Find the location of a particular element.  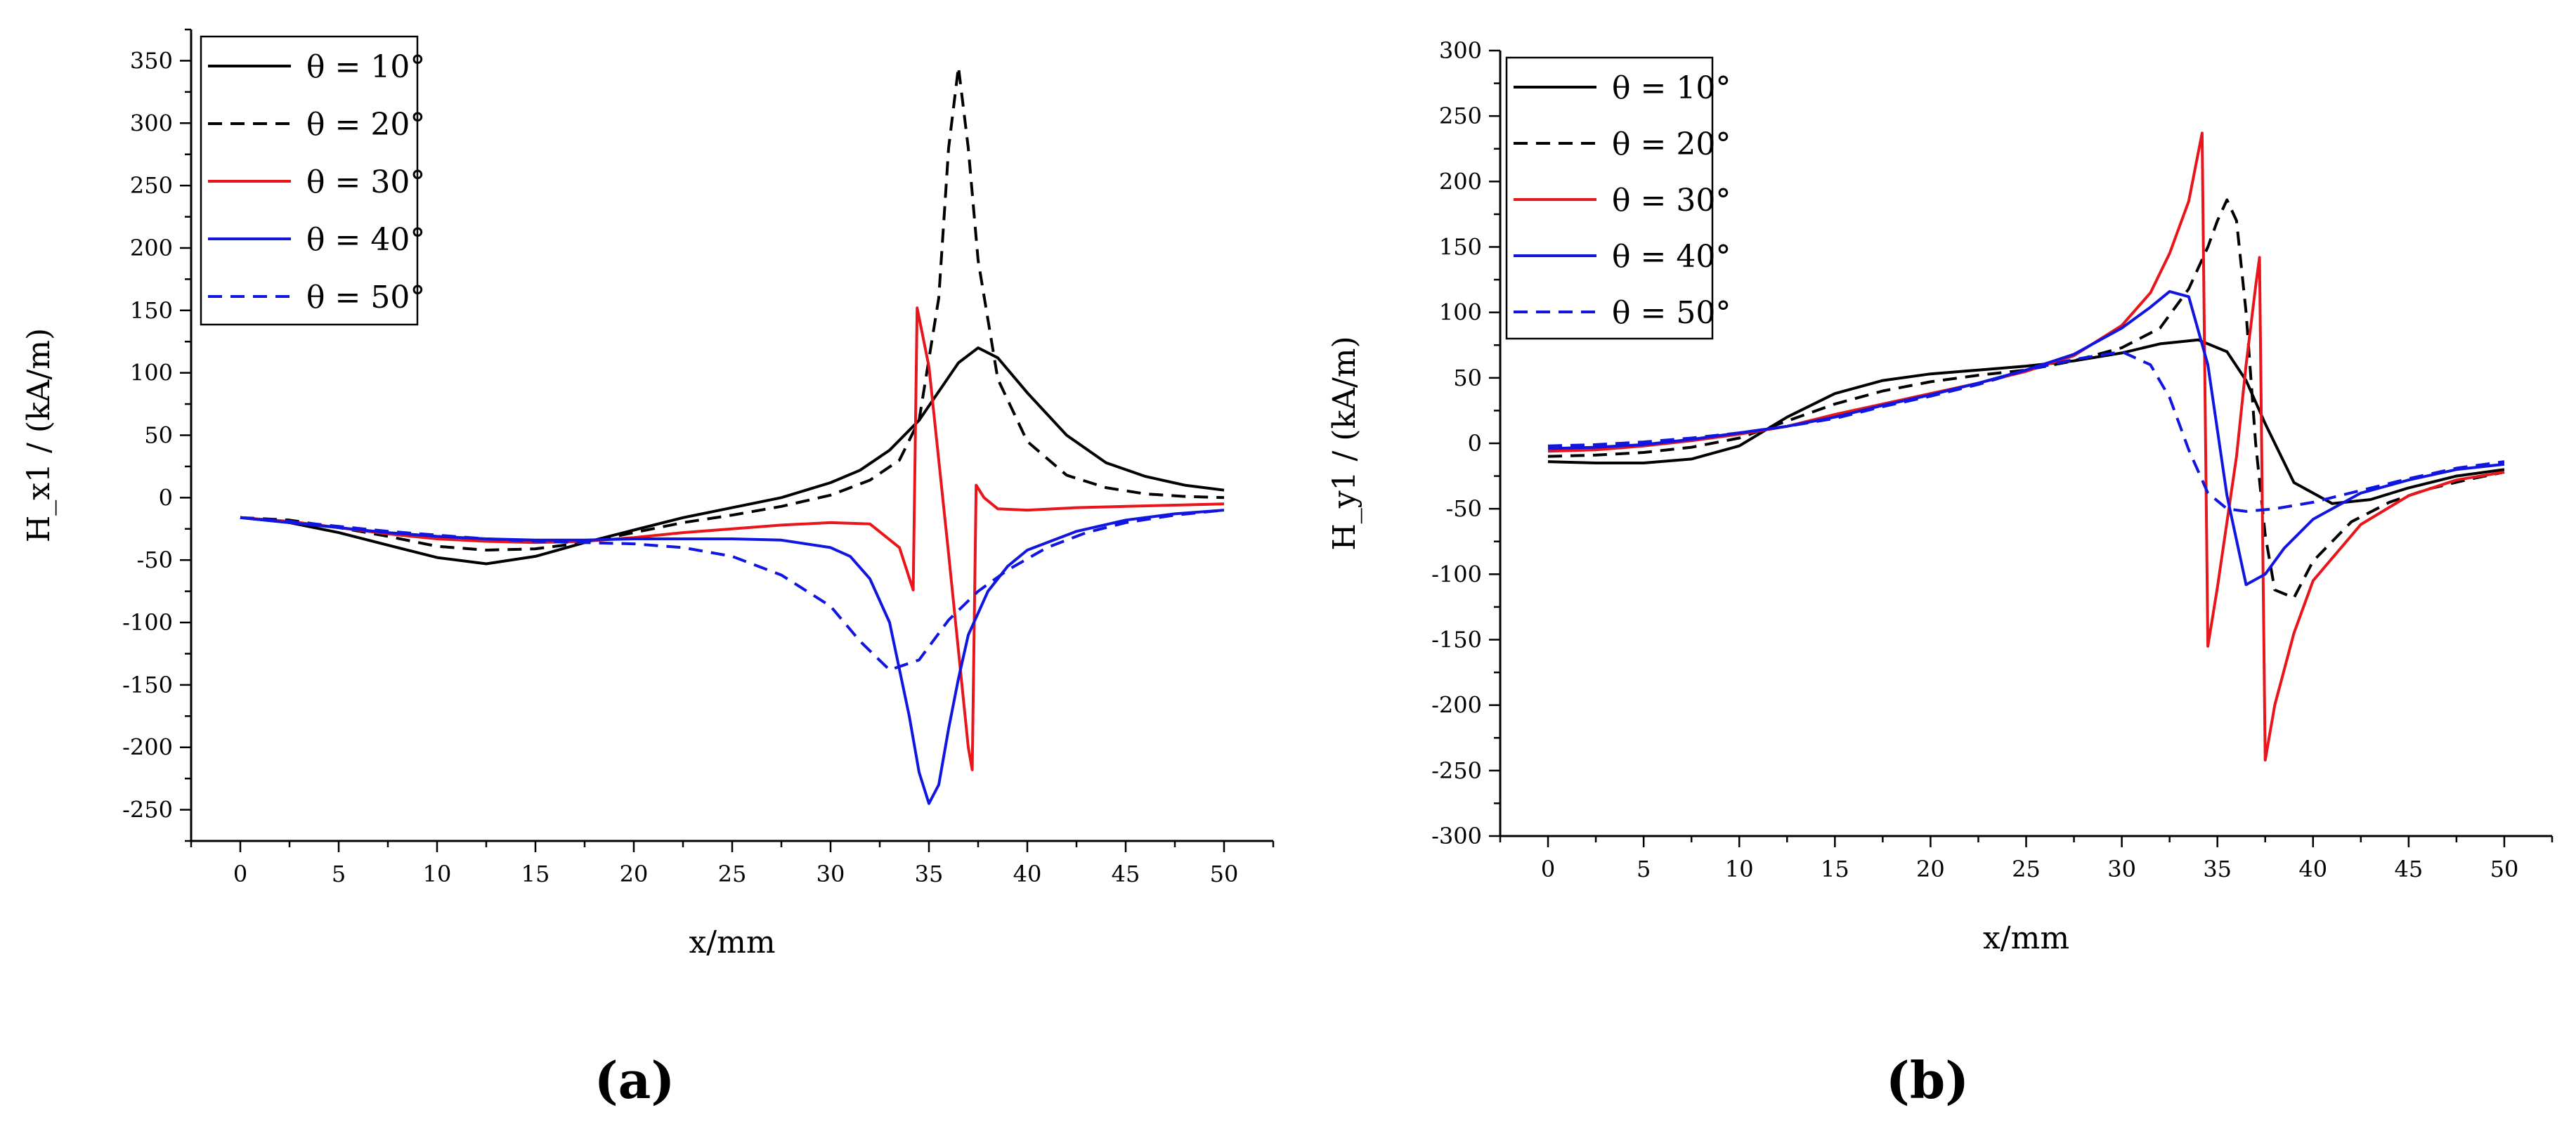

y-axis-title: H_y1 / (kA/m) is located at coordinates (1344, 443).